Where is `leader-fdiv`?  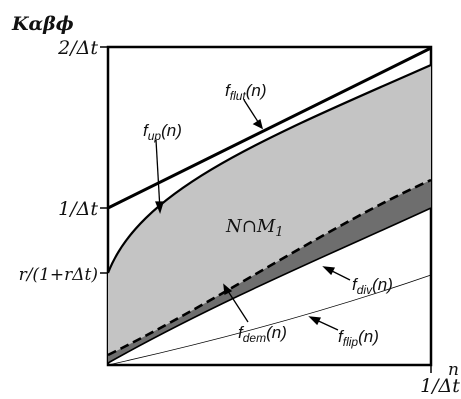
leader-fdiv is located at coordinates (336, 273).